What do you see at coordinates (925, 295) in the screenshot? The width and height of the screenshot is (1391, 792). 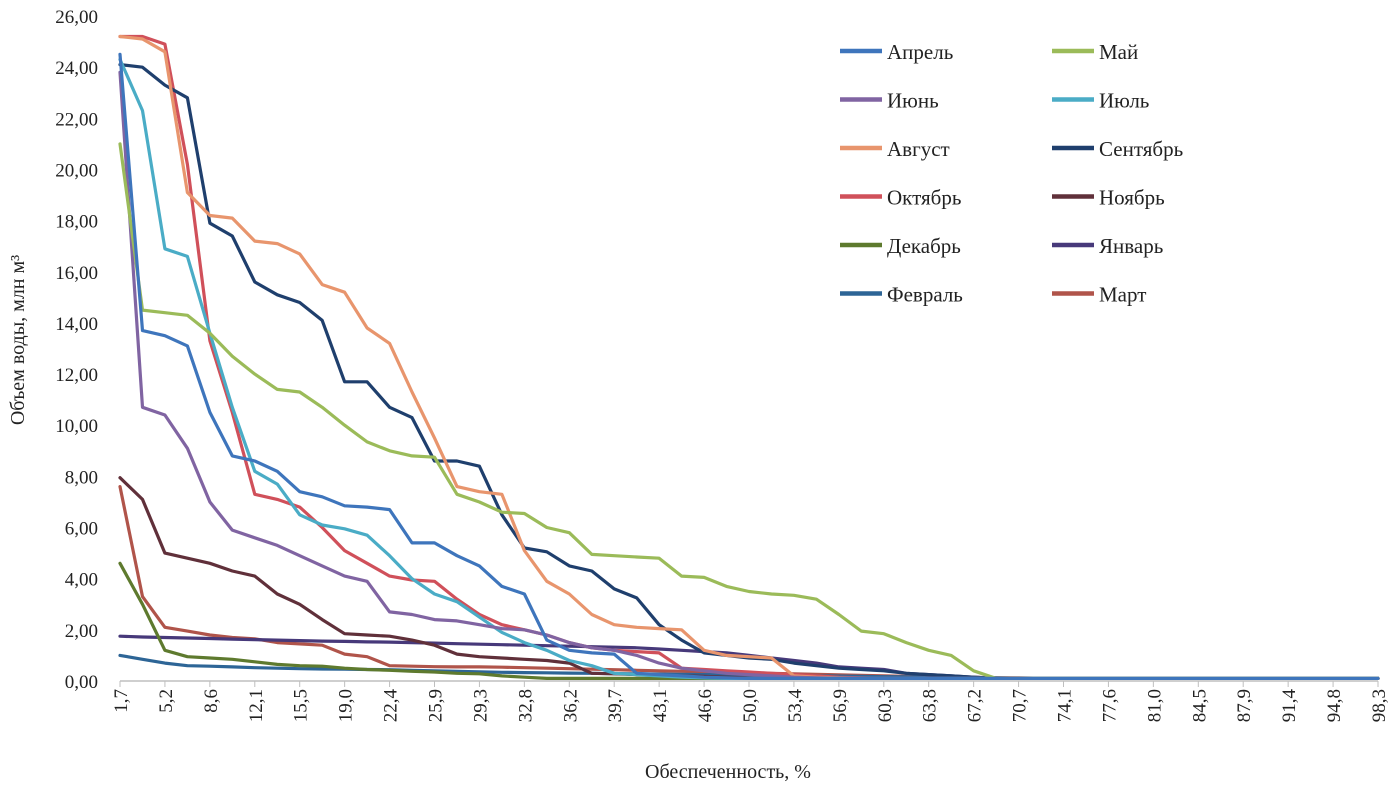 I see `legend-label: Февраль` at bounding box center [925, 295].